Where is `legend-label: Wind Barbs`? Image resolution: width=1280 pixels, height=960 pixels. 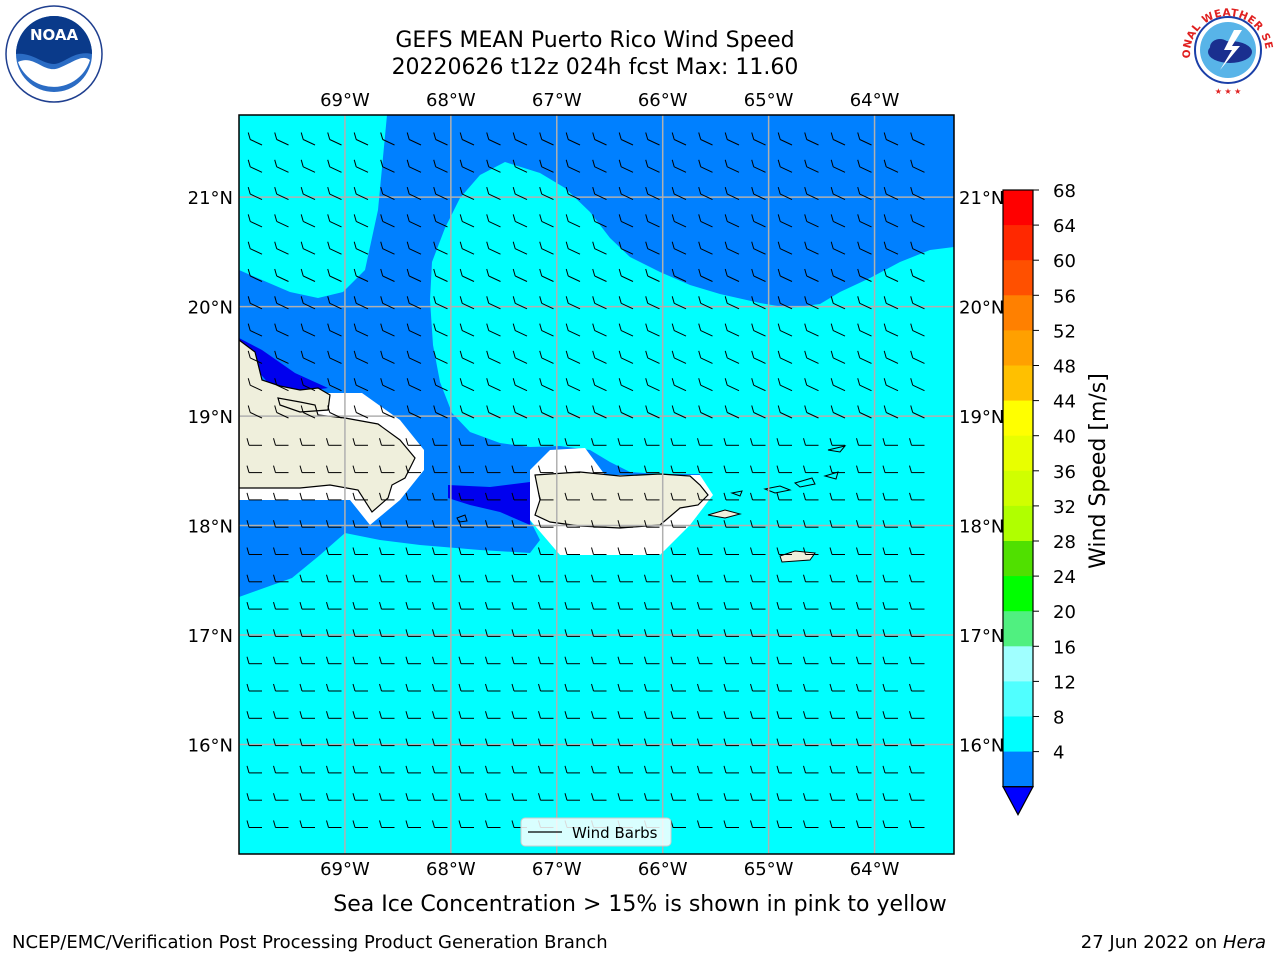
legend-label: Wind Barbs is located at coordinates (615, 833).